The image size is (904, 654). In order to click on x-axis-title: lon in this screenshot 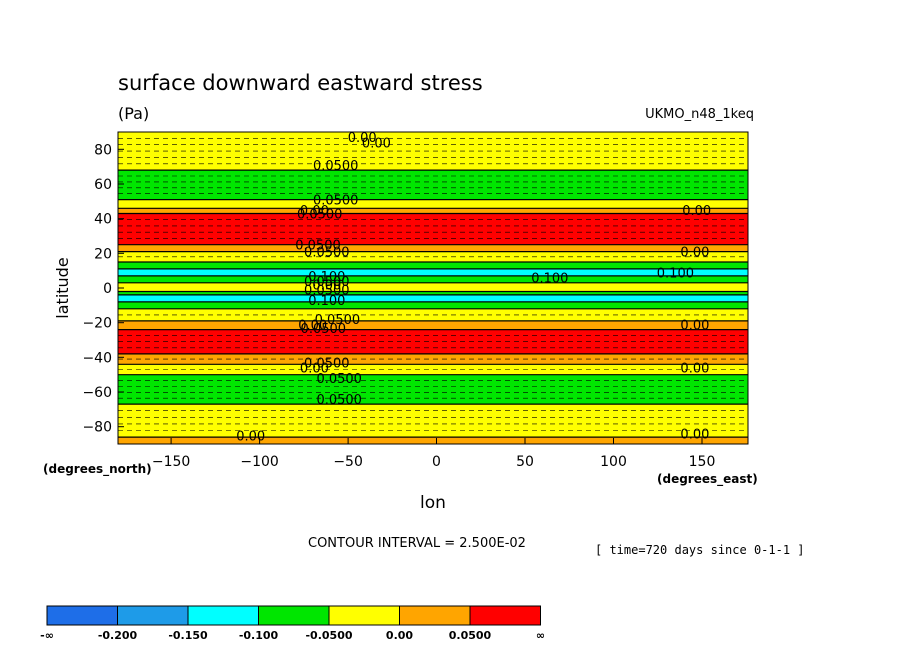, I will do `click(433, 503)`.